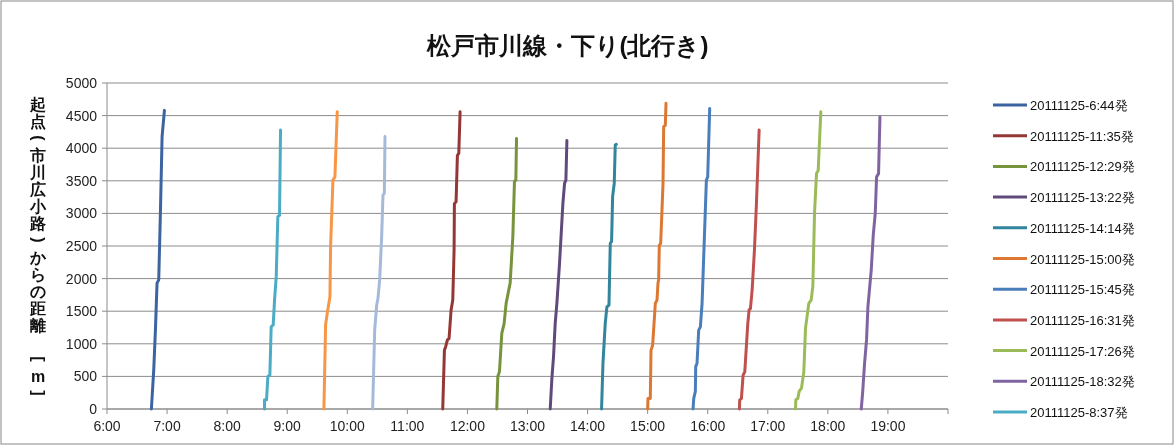  Describe the element at coordinates (1082, 167) in the screenshot. I see `legend-label: 20111125-12:29発` at that location.